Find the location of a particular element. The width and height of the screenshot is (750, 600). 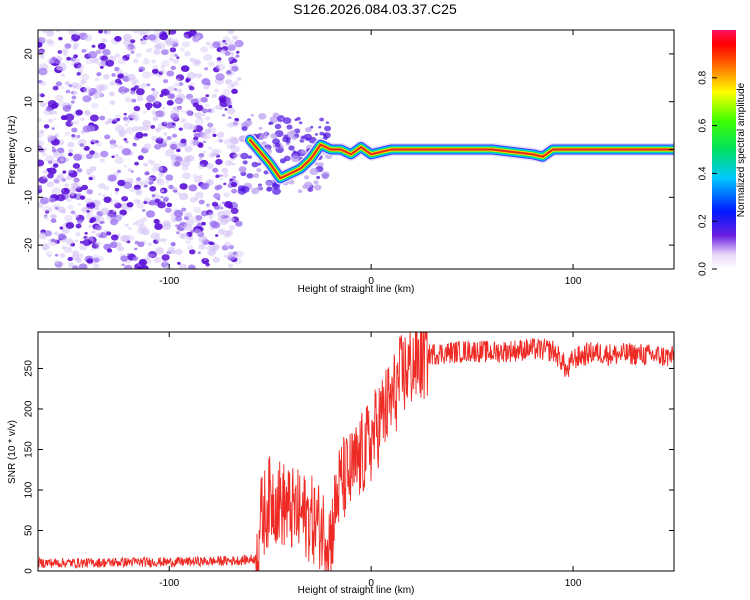

colorbar-tick-label: 0.6 is located at coordinates (703, 125).